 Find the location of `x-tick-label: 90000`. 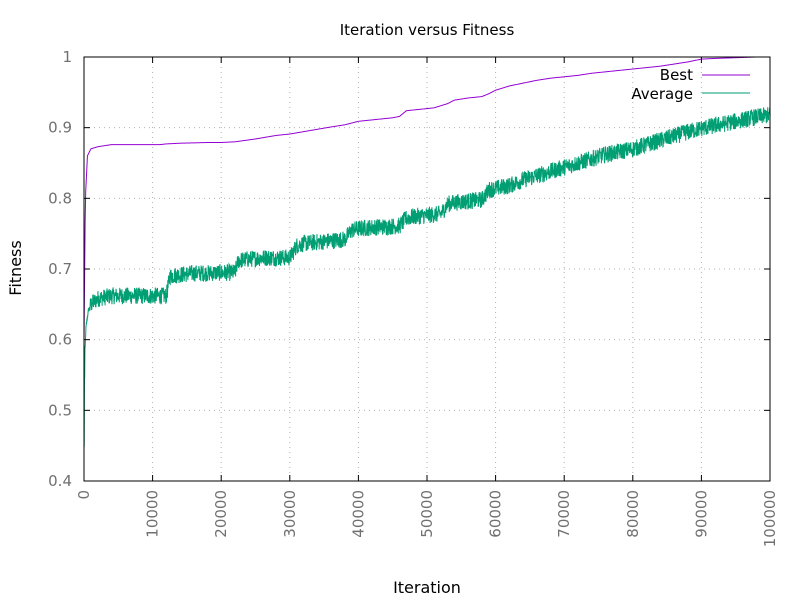

x-tick-label: 90000 is located at coordinates (701, 514).